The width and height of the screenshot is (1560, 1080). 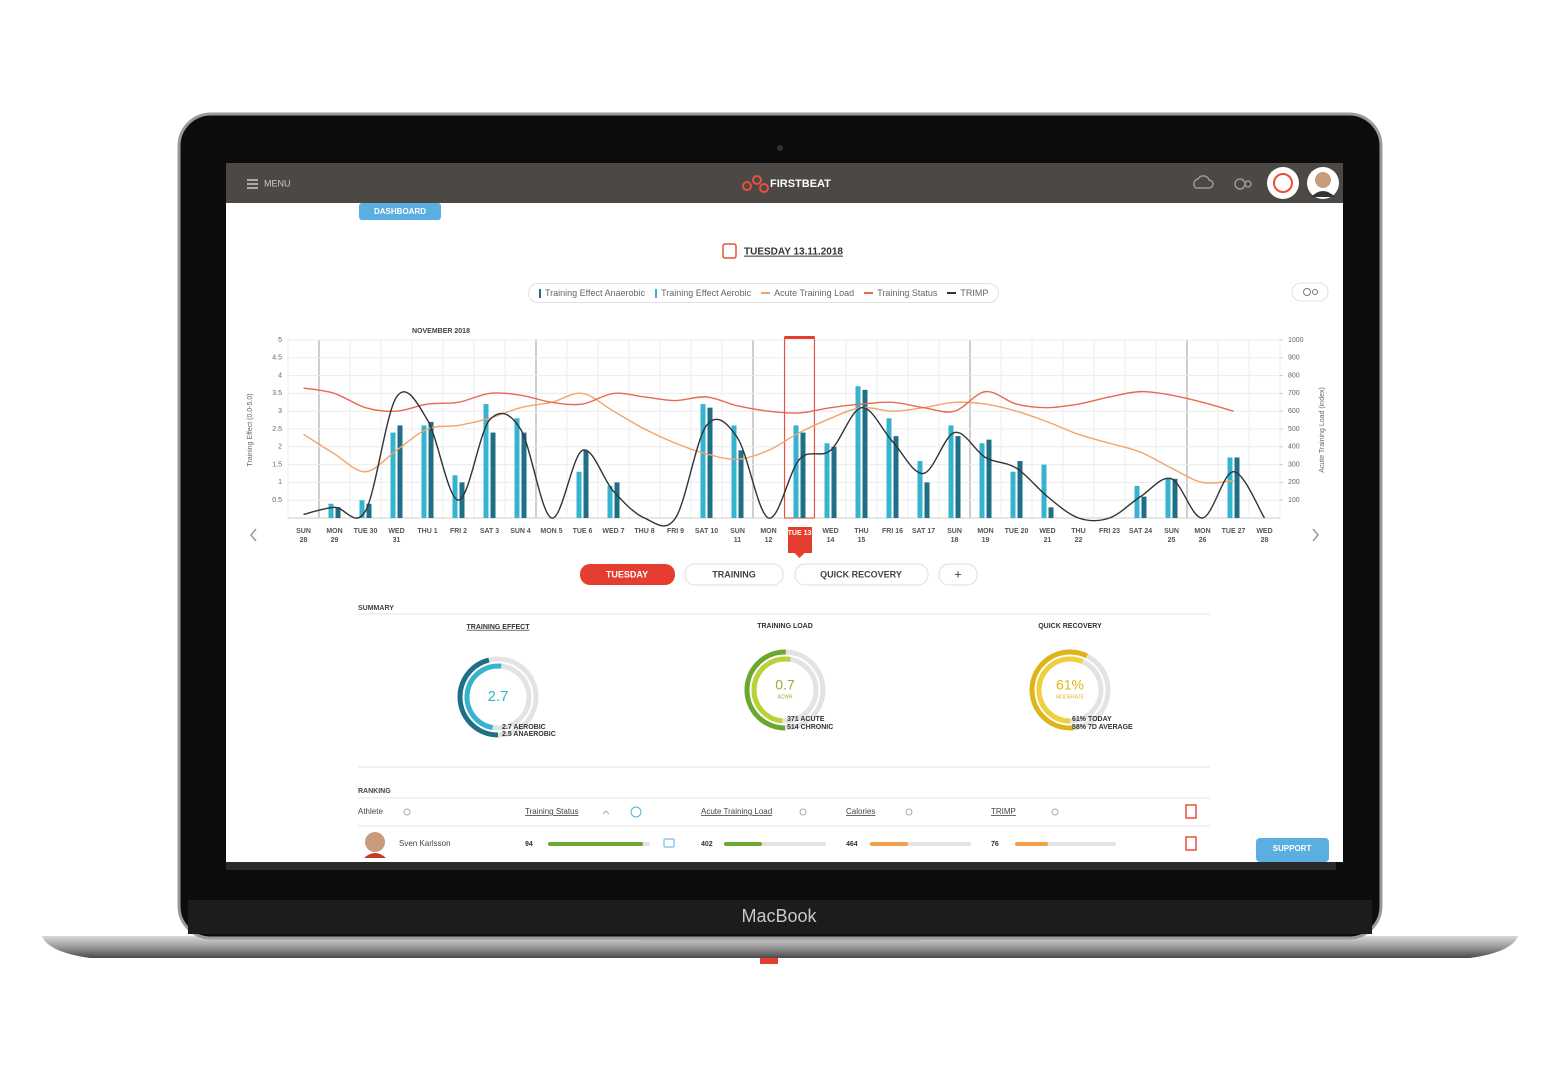 I want to click on bezel-chin, so click(x=780, y=917).